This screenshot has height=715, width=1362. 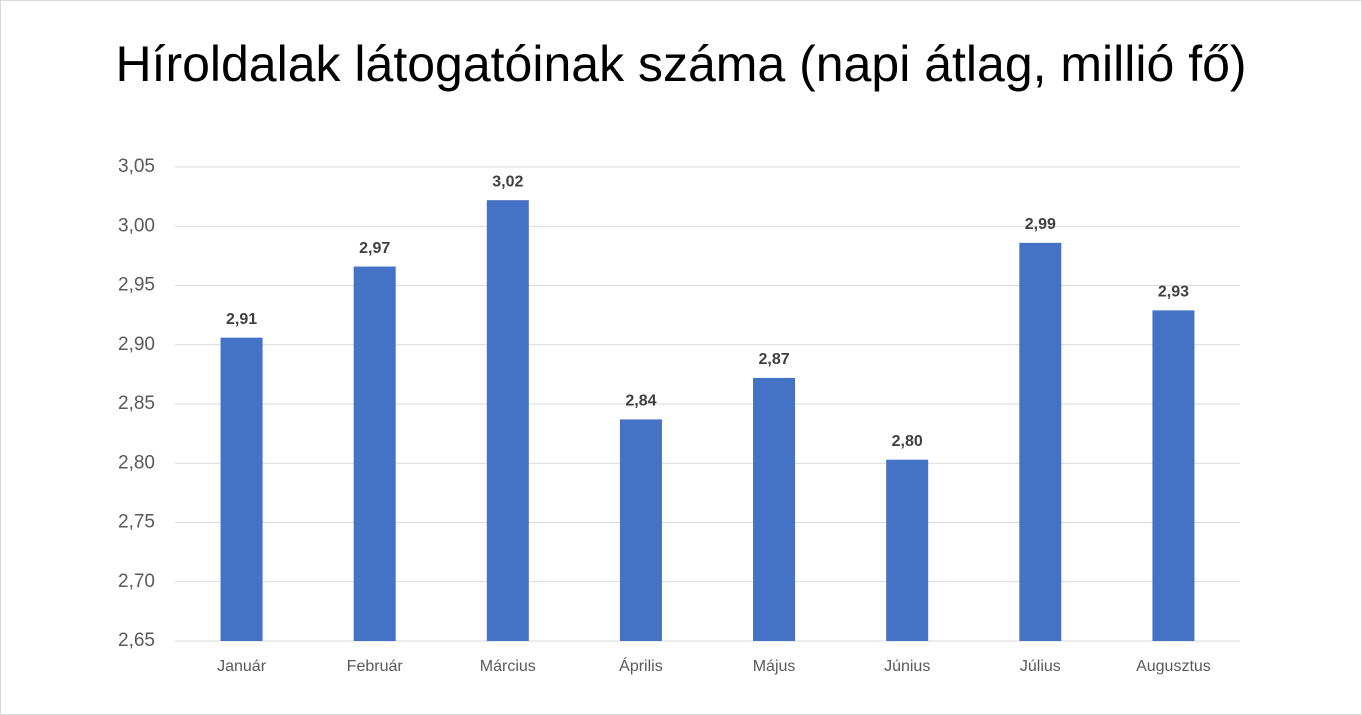 What do you see at coordinates (136, 225) in the screenshot?
I see `y-tick-label: 3,00` at bounding box center [136, 225].